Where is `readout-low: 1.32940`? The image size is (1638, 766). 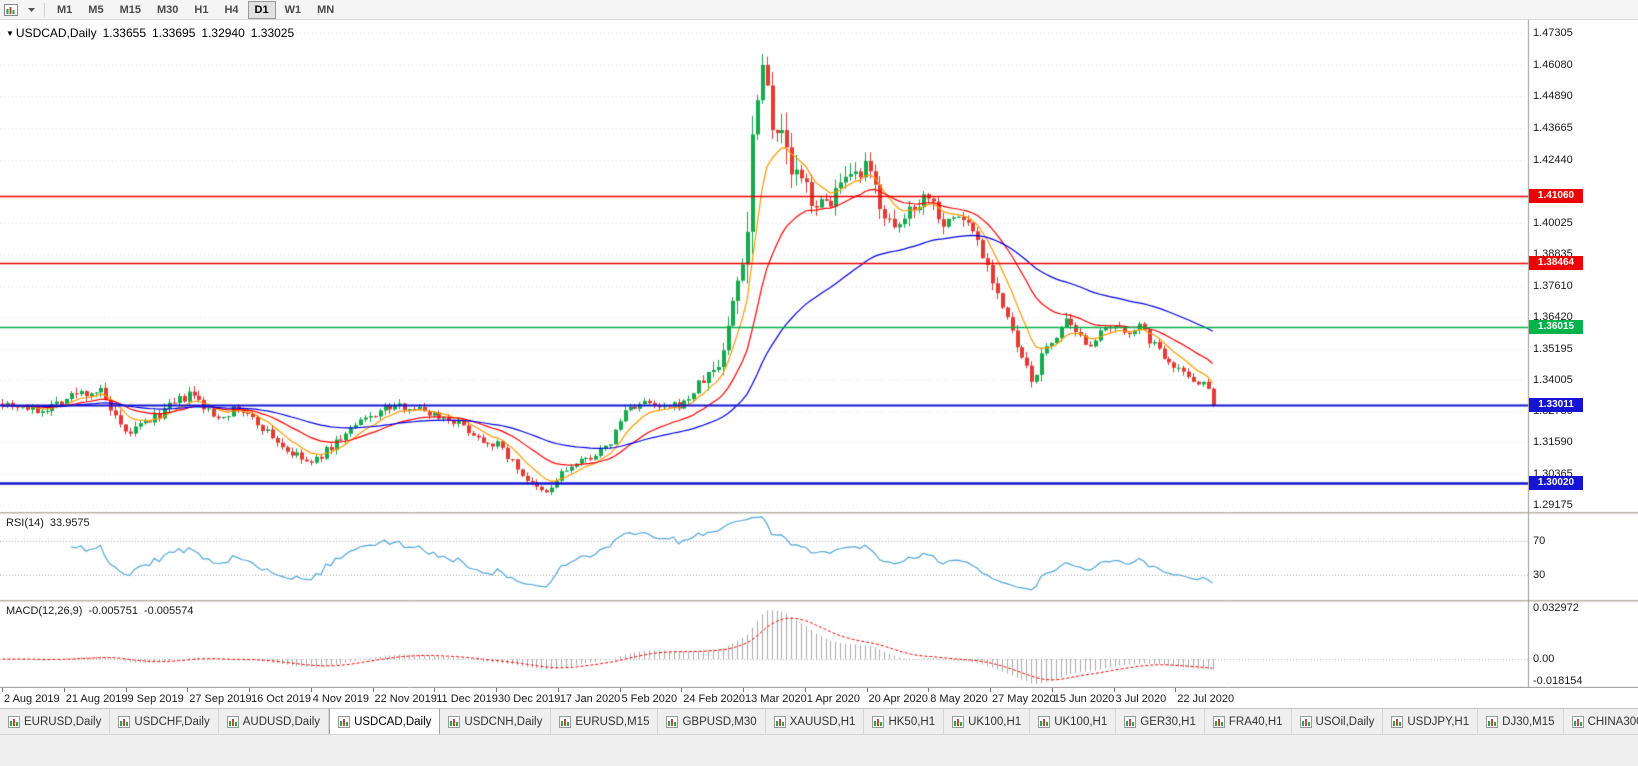 readout-low: 1.32940 is located at coordinates (223, 33).